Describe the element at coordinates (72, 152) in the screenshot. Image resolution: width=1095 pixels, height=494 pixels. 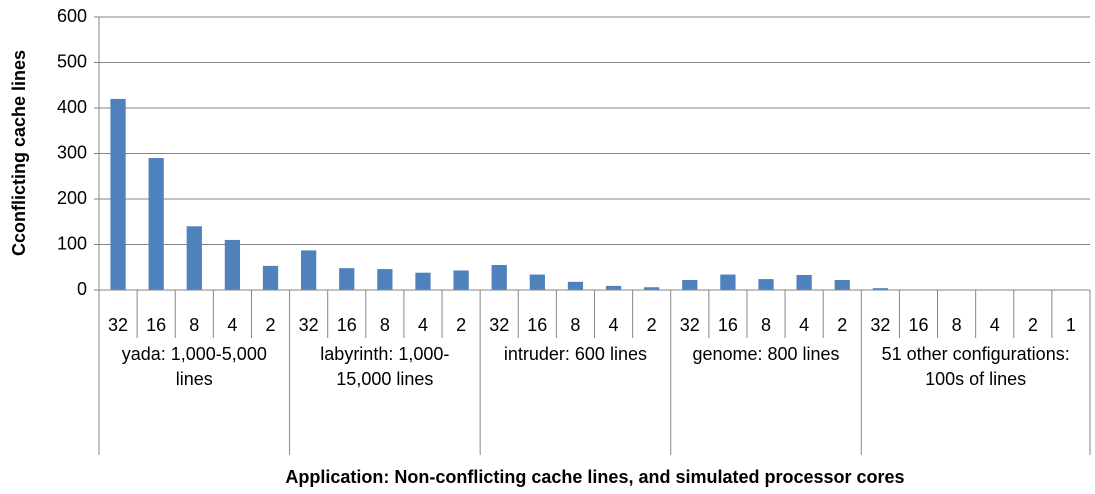
I see `y-tick-label: 300` at that location.